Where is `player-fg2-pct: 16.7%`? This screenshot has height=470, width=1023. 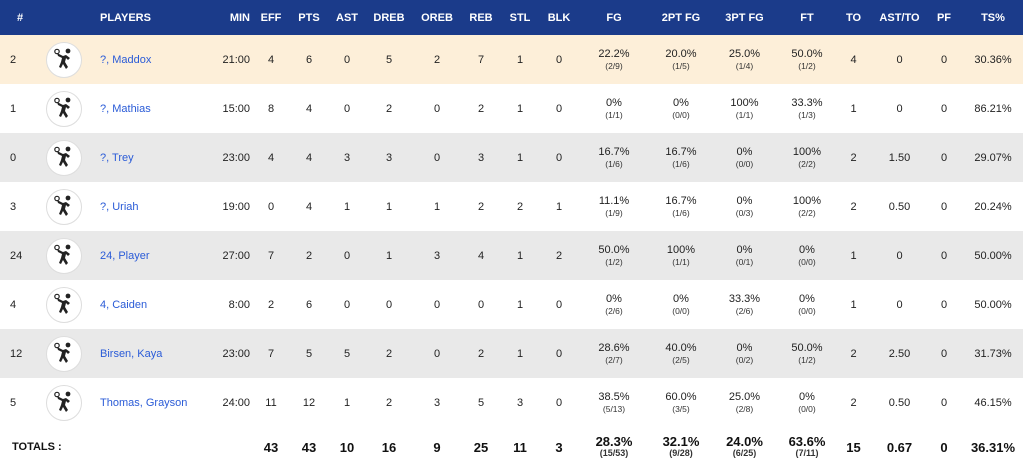 player-fg2-pct: 16.7% is located at coordinates (681, 200).